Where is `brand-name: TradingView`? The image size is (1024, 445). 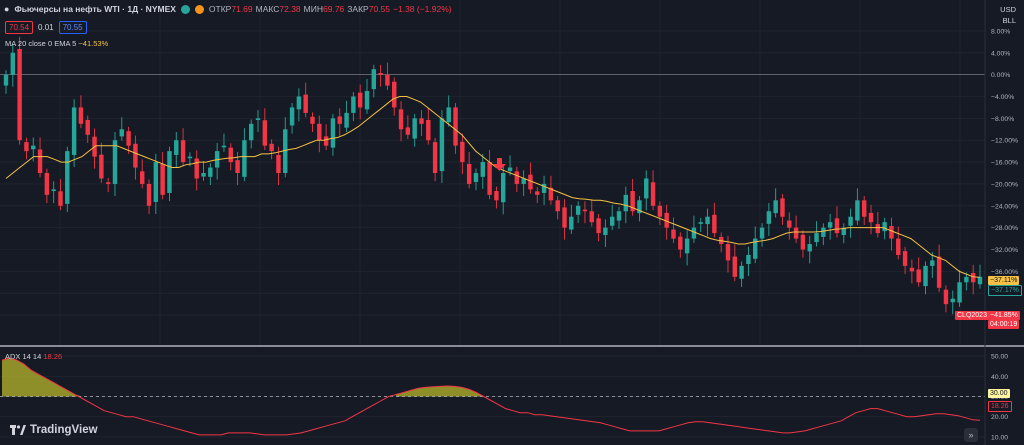
brand-name: TradingView is located at coordinates (64, 430).